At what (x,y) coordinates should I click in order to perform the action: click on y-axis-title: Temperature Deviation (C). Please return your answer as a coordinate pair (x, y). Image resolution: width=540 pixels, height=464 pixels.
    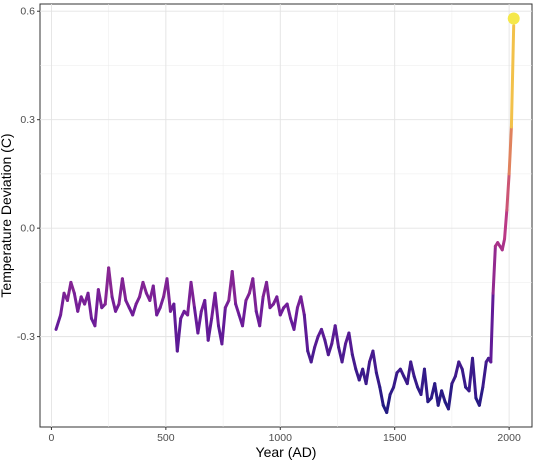
    Looking at the image, I should click on (7, 215).